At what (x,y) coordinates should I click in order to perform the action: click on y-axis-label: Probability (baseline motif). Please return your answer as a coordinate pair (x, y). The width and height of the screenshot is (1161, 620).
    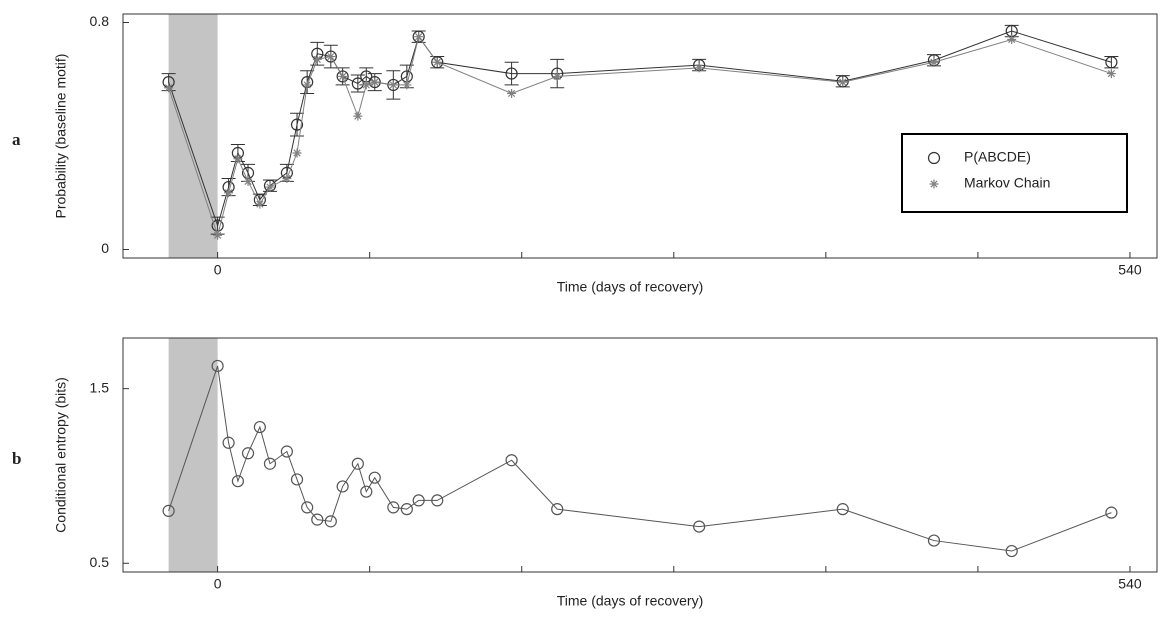
    Looking at the image, I should click on (61, 136).